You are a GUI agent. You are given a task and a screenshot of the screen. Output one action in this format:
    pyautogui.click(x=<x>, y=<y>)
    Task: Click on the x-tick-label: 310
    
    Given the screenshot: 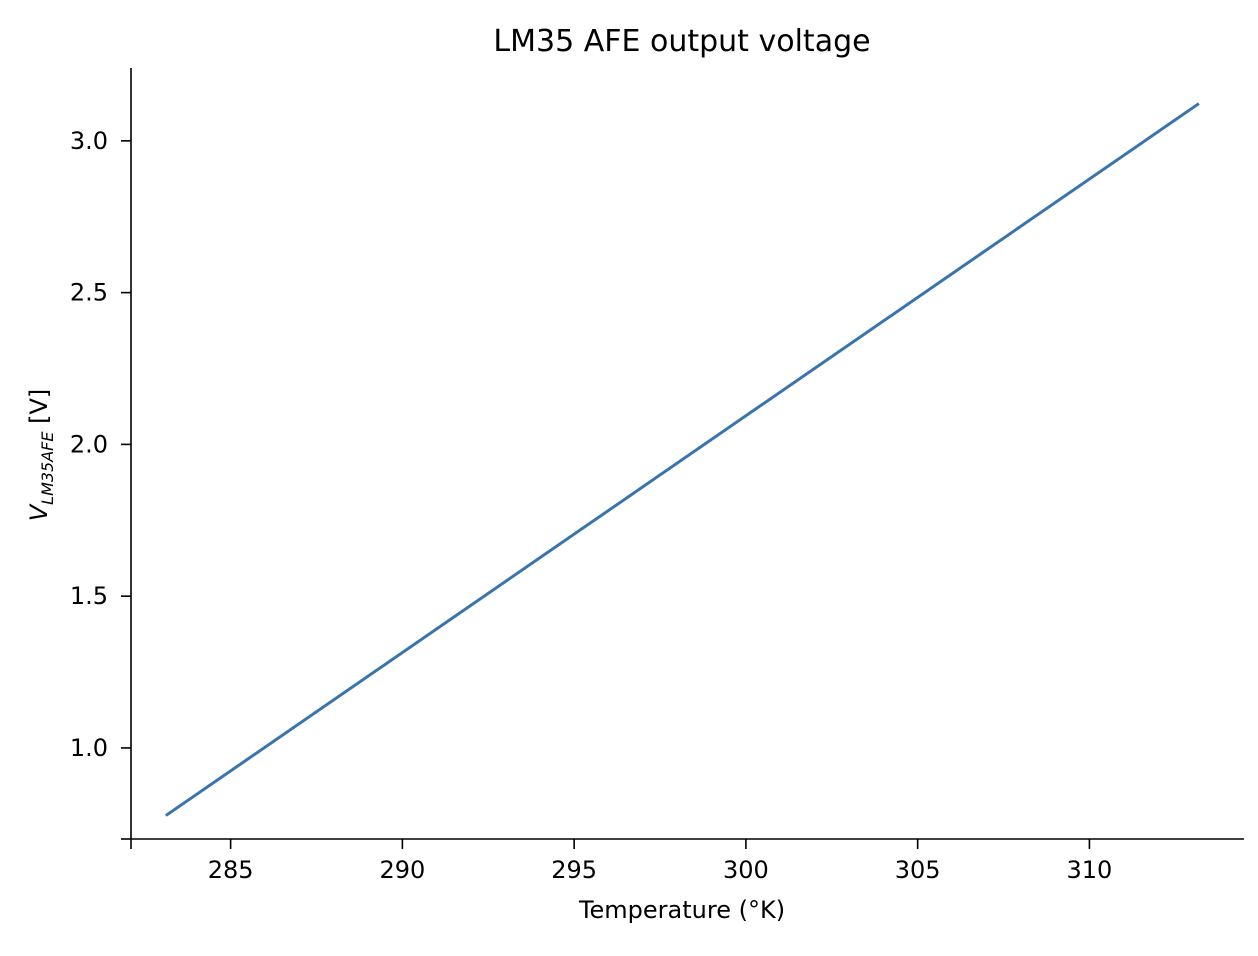 What is the action you would take?
    pyautogui.click(x=1090, y=870)
    